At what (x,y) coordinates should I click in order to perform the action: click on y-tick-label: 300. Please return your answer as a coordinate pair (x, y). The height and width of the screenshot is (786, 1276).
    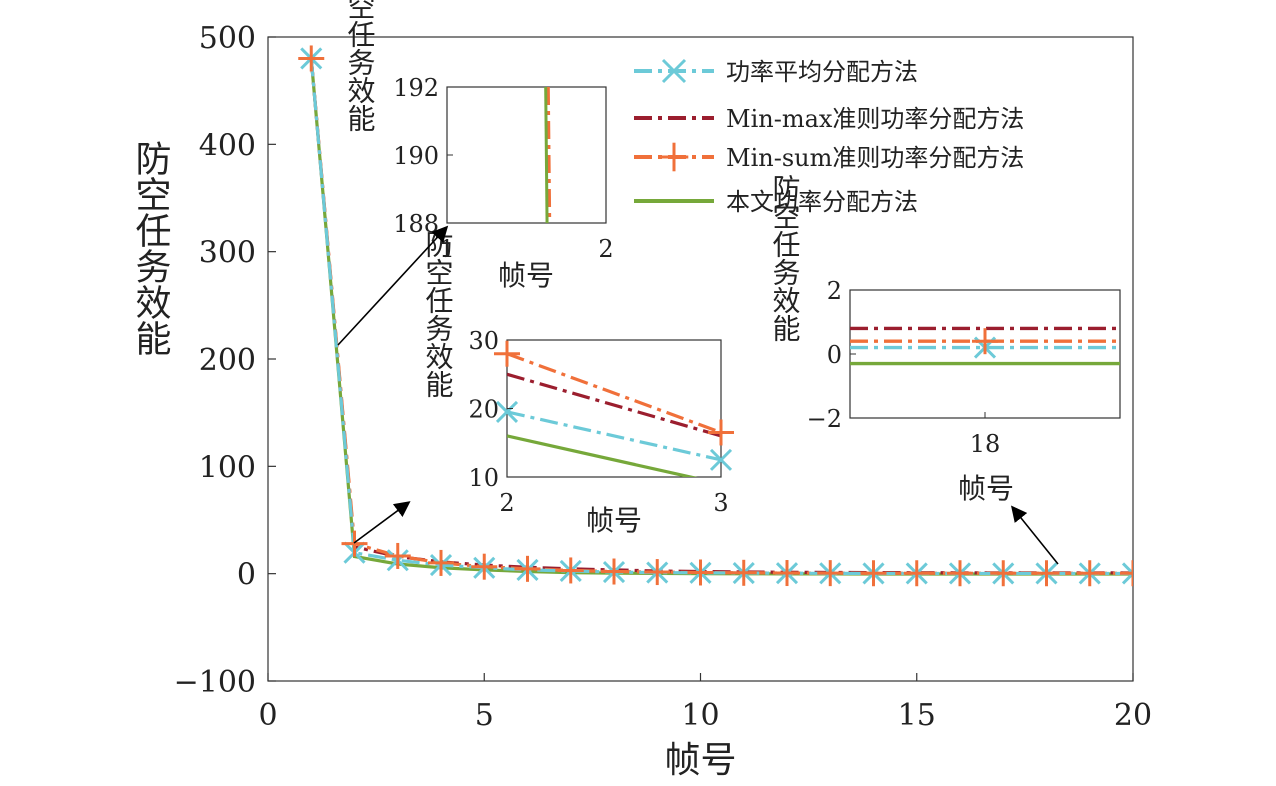
    Looking at the image, I should click on (227, 253).